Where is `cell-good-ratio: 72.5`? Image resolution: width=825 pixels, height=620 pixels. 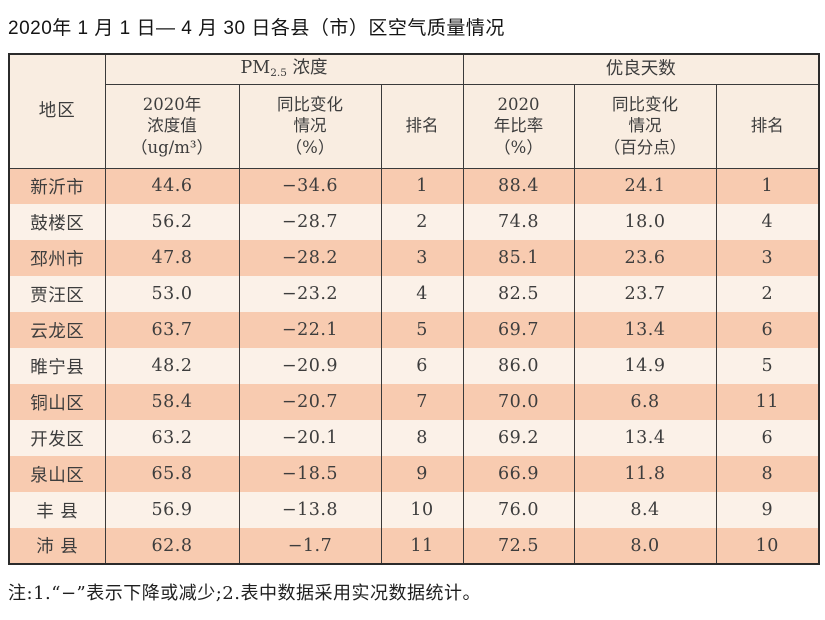
cell-good-ratio: 72.5 is located at coordinates (518, 546).